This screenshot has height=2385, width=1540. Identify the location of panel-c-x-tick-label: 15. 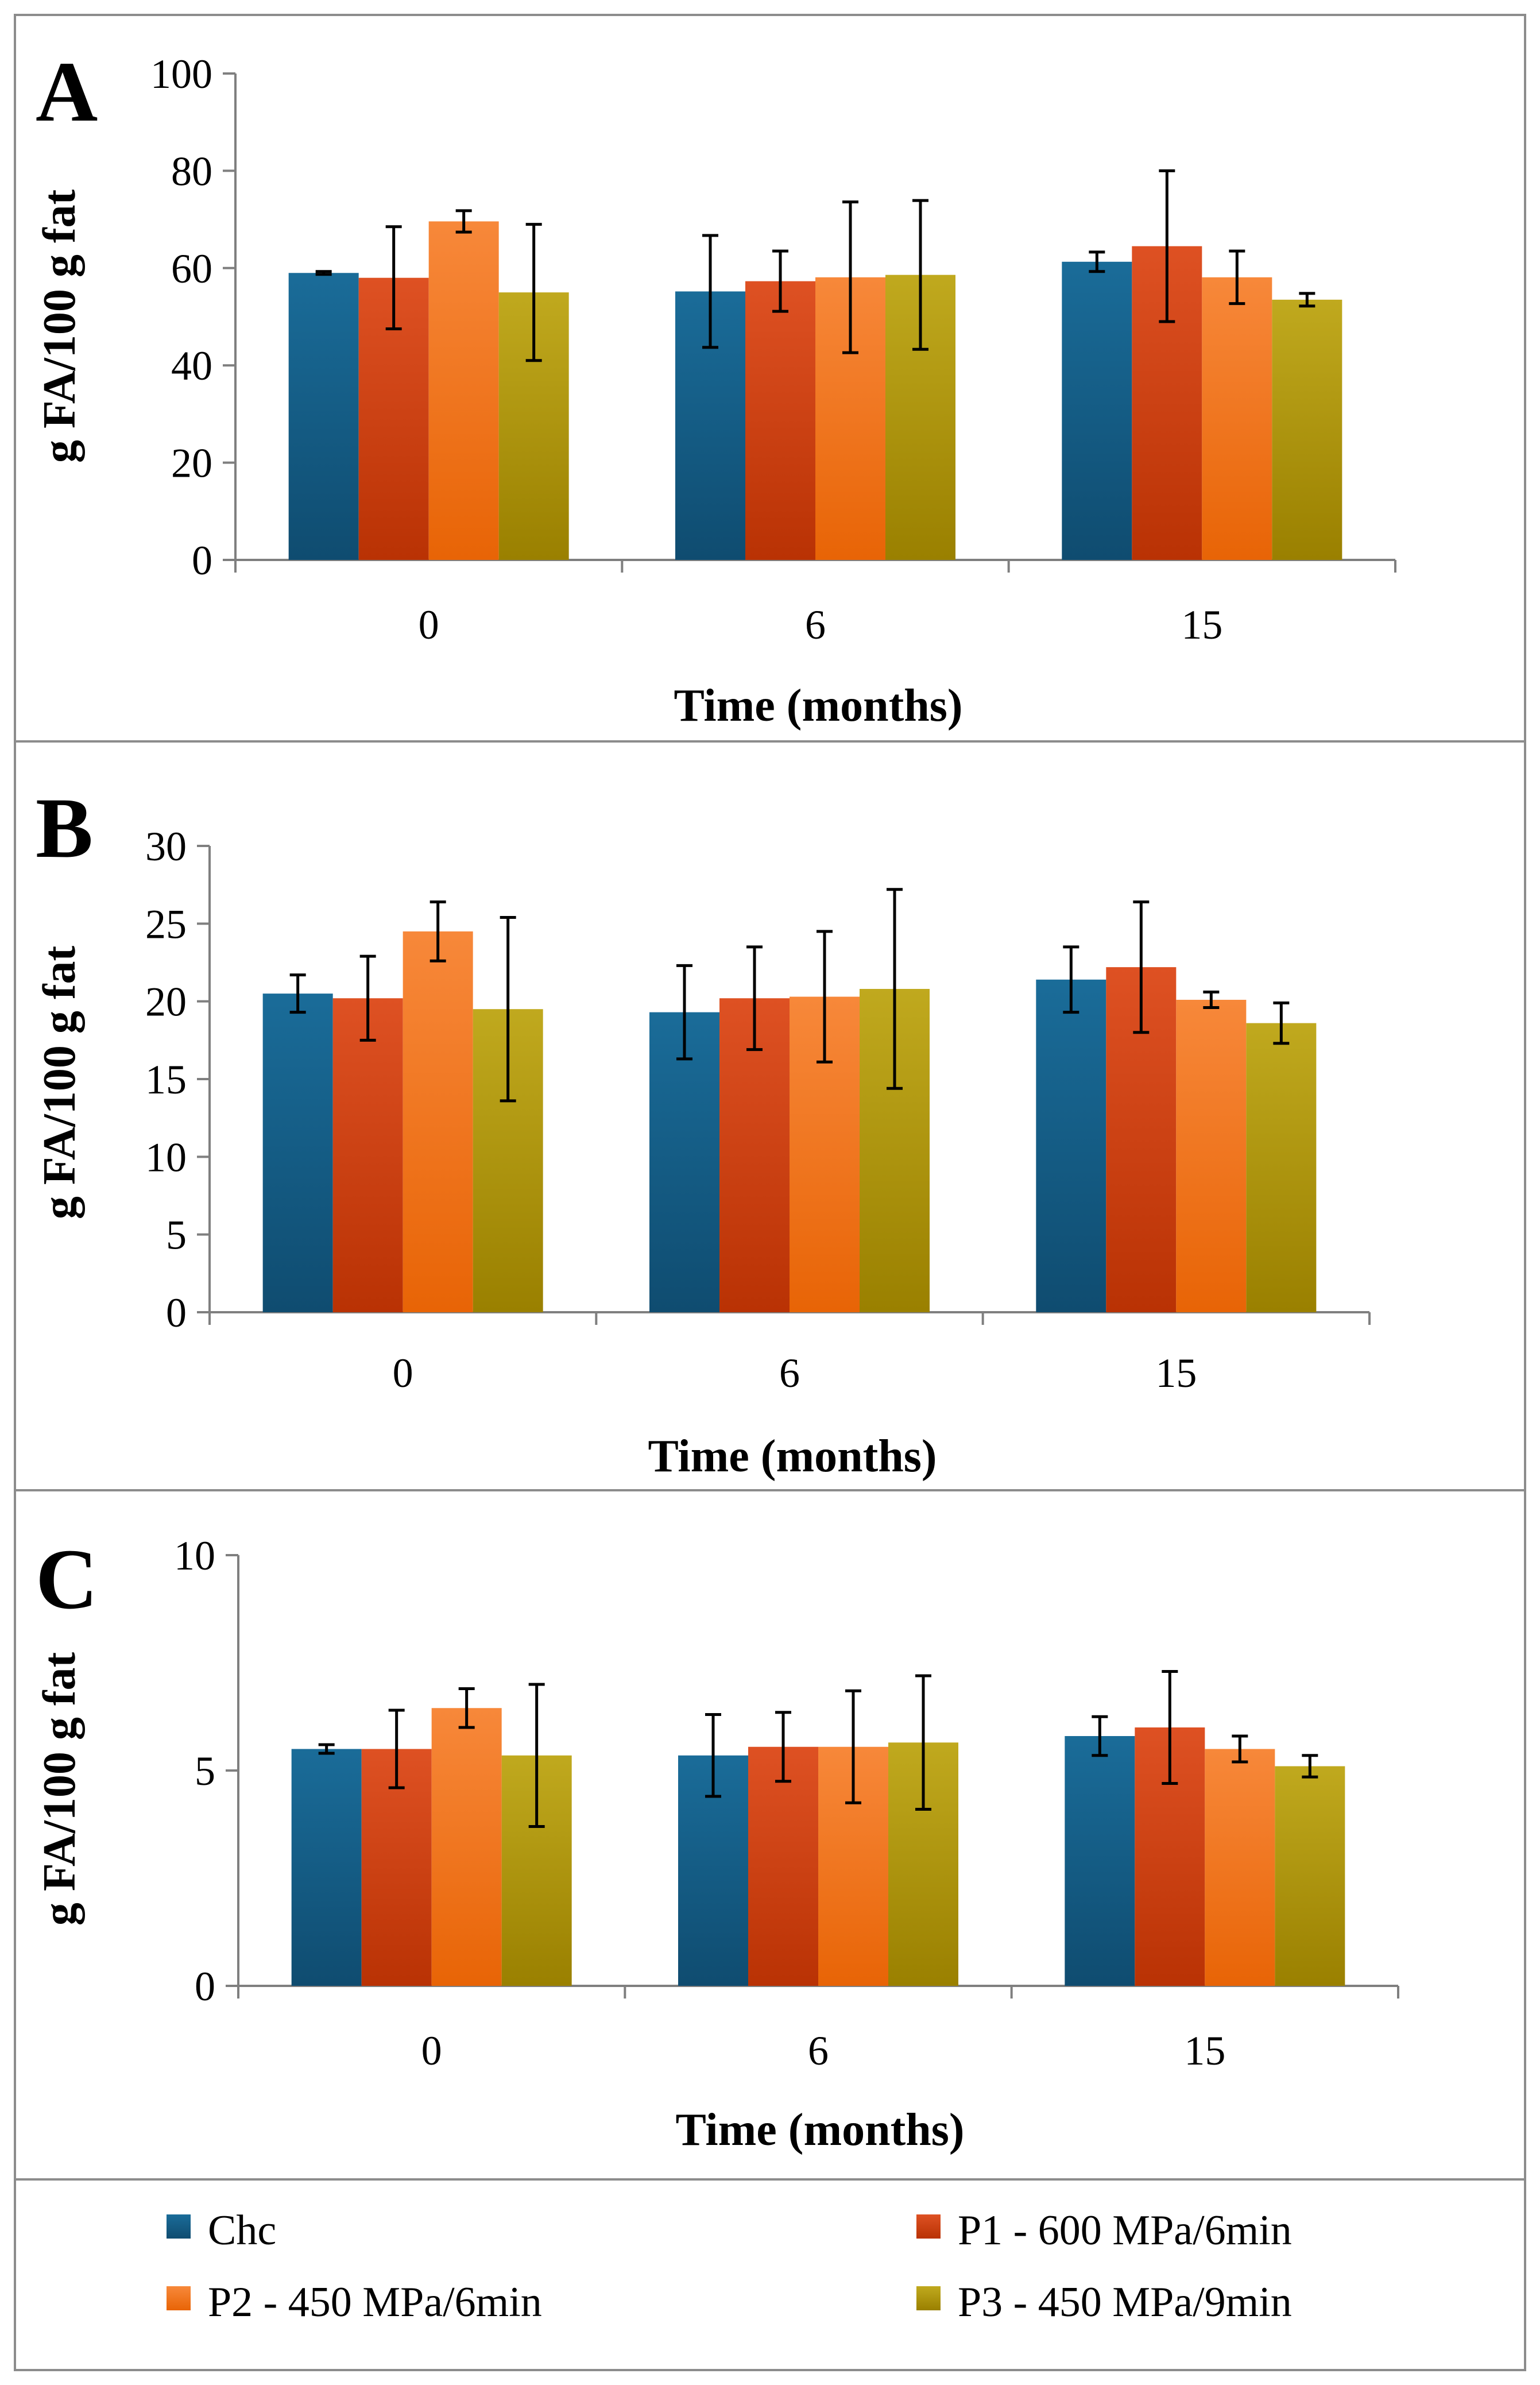
(1205, 2051).